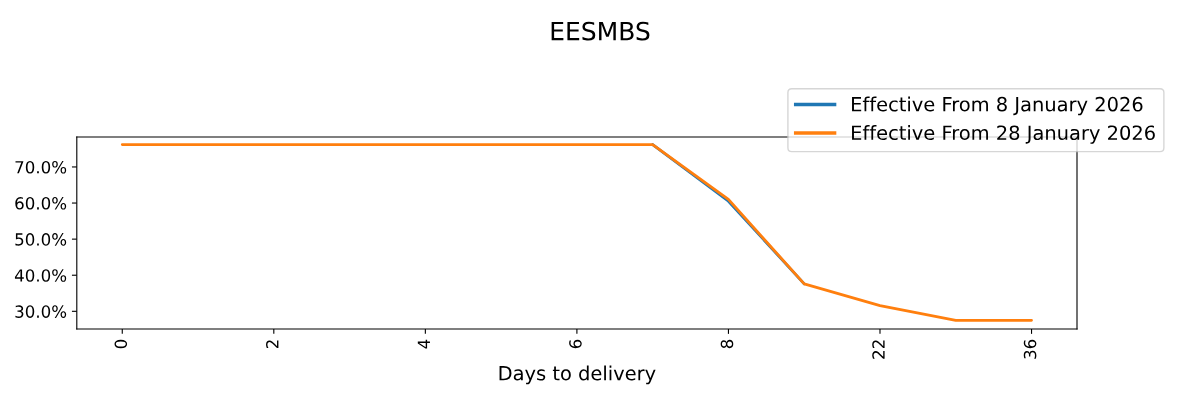 The height and width of the screenshot is (400, 1200). Describe the element at coordinates (1003, 134) in the screenshot. I see `legend-label: Effective From 28 January 2026` at that location.